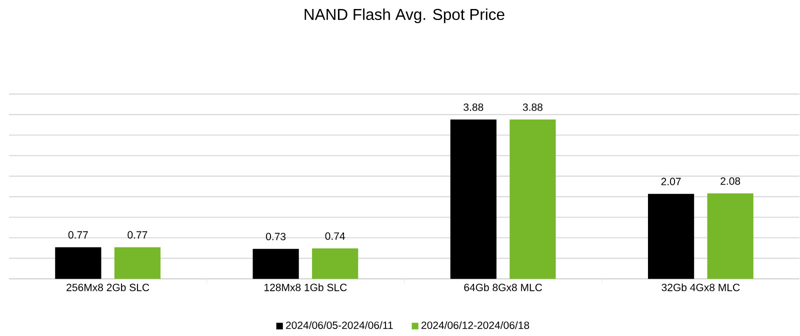 The height and width of the screenshot is (336, 800). What do you see at coordinates (404, 16) in the screenshot?
I see `chart-title: NAND Flash Avg. Spot Price` at bounding box center [404, 16].